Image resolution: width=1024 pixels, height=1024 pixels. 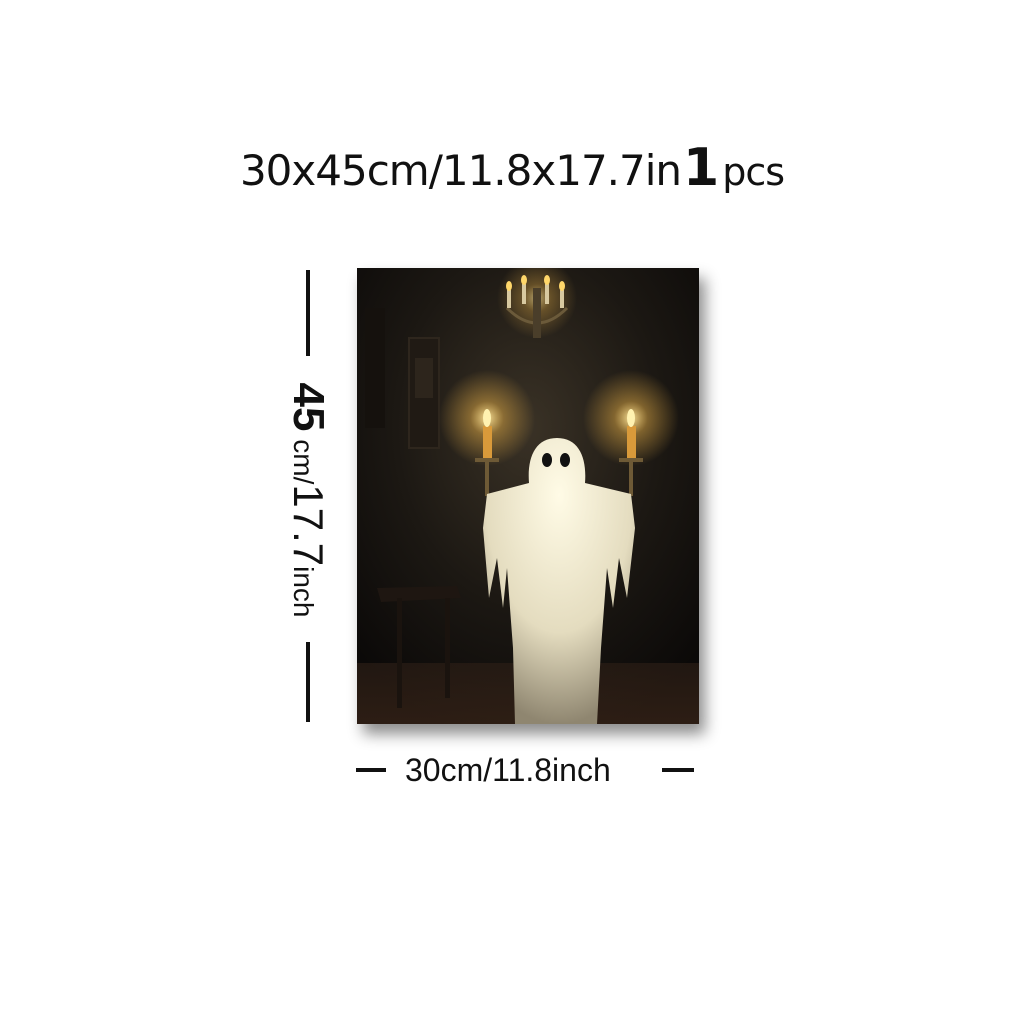 I want to click on height-unit-inch: inch, so click(x=303, y=592).